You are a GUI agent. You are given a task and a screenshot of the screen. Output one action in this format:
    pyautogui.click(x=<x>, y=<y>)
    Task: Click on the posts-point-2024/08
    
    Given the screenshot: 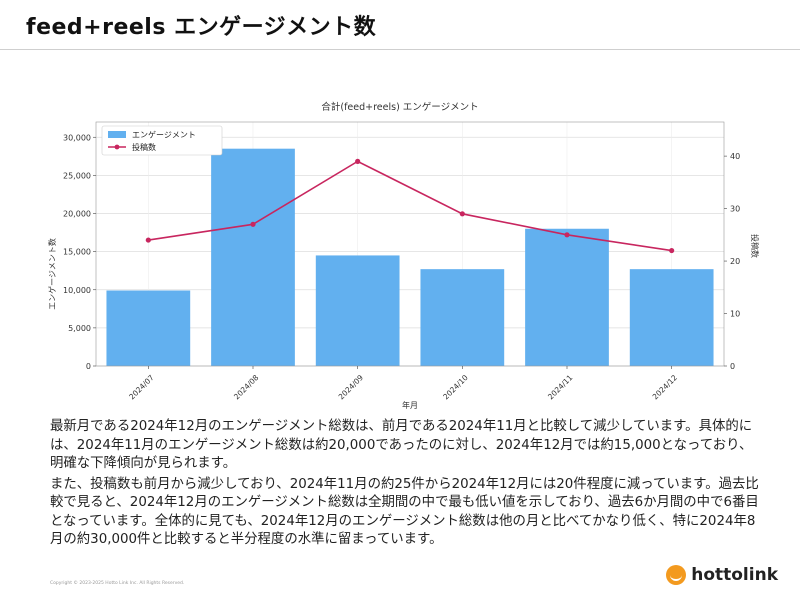 What is the action you would take?
    pyautogui.click(x=253, y=224)
    